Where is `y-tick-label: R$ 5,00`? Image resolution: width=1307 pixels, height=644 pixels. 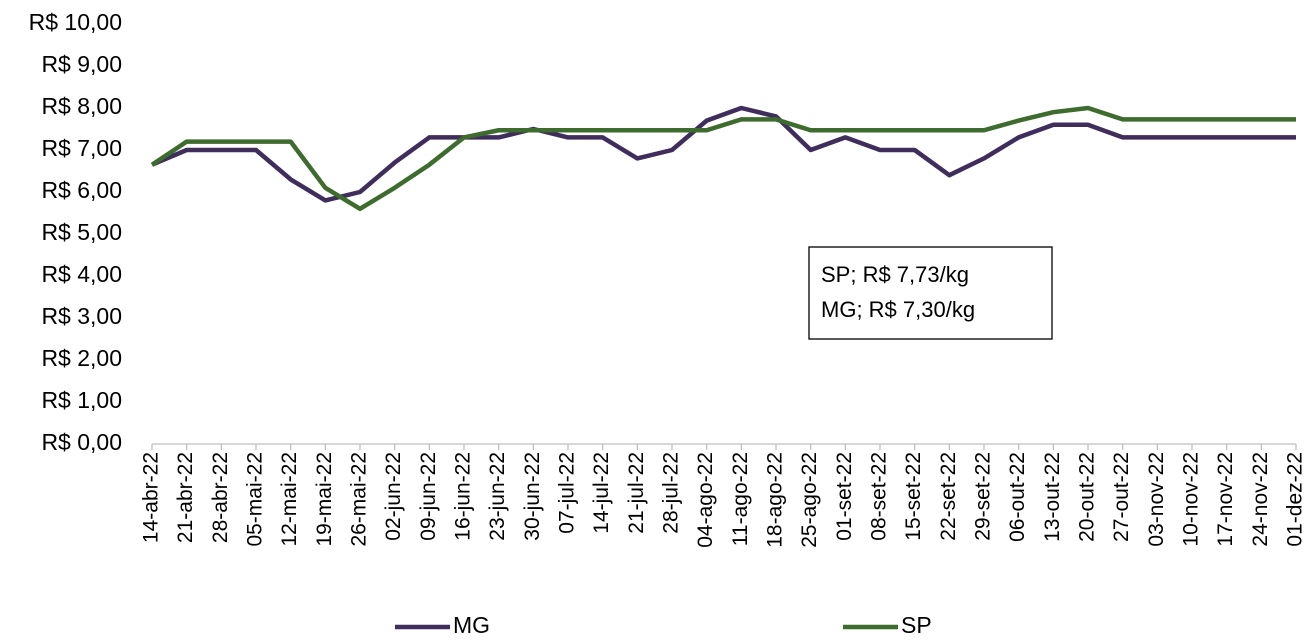 y-tick-label: R$ 5,00 is located at coordinates (81, 232).